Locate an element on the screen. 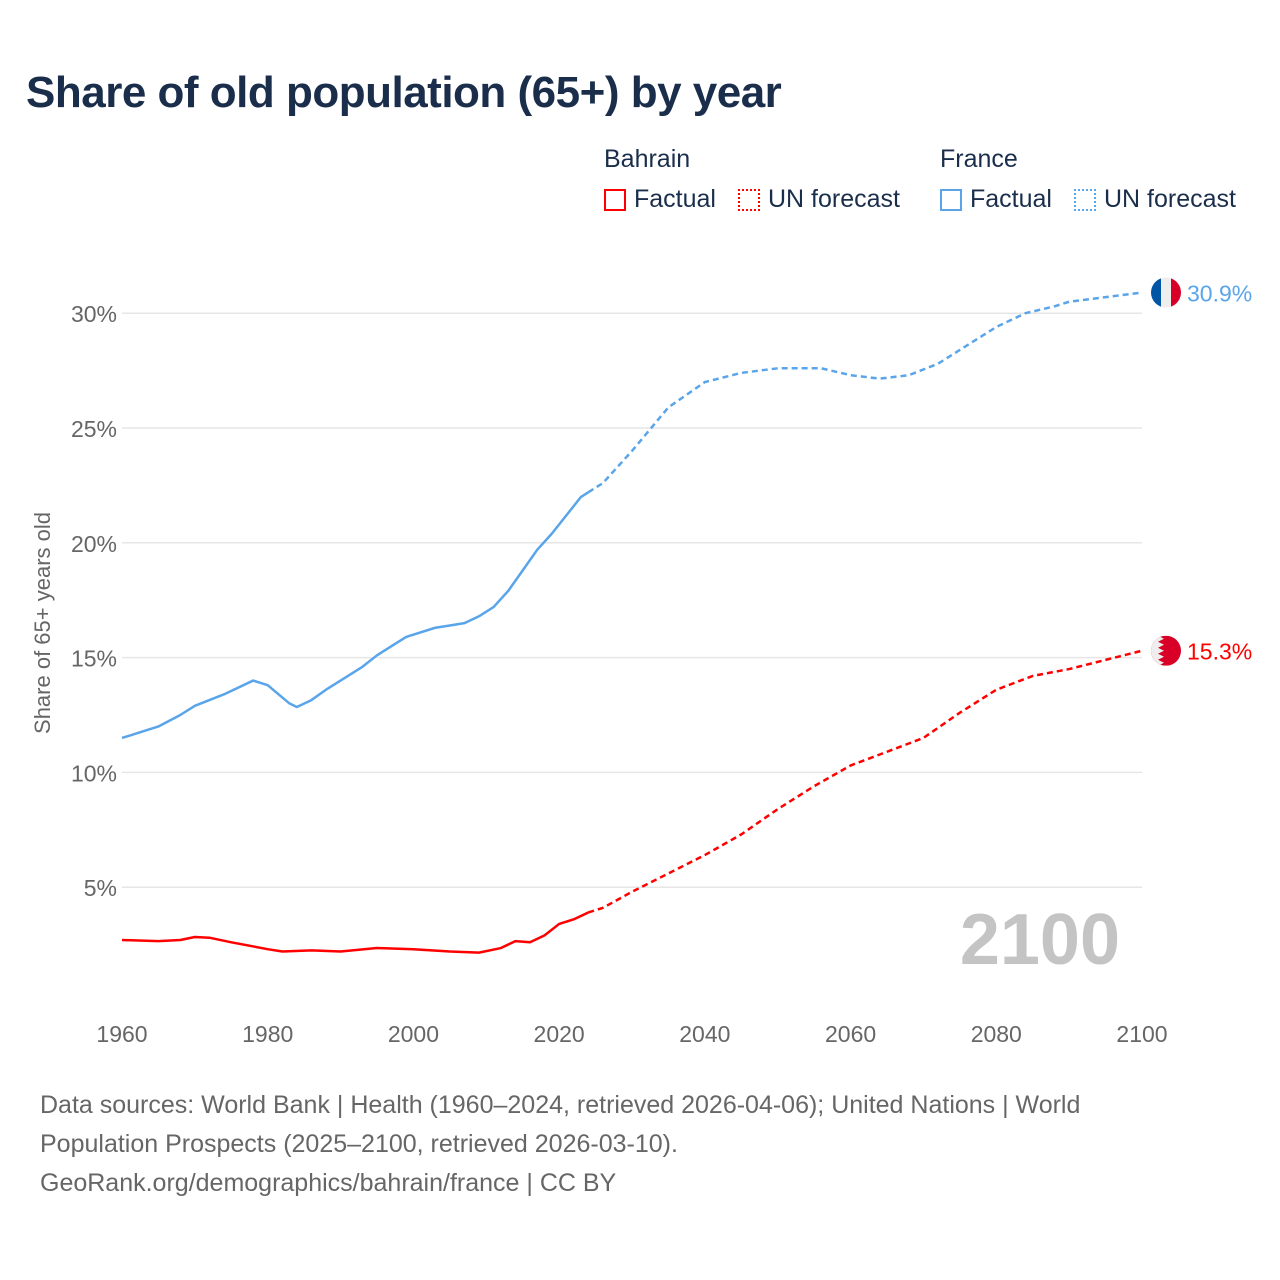 The height and width of the screenshot is (1280, 1280). x-tick-label: 2000 is located at coordinates (413, 1034).